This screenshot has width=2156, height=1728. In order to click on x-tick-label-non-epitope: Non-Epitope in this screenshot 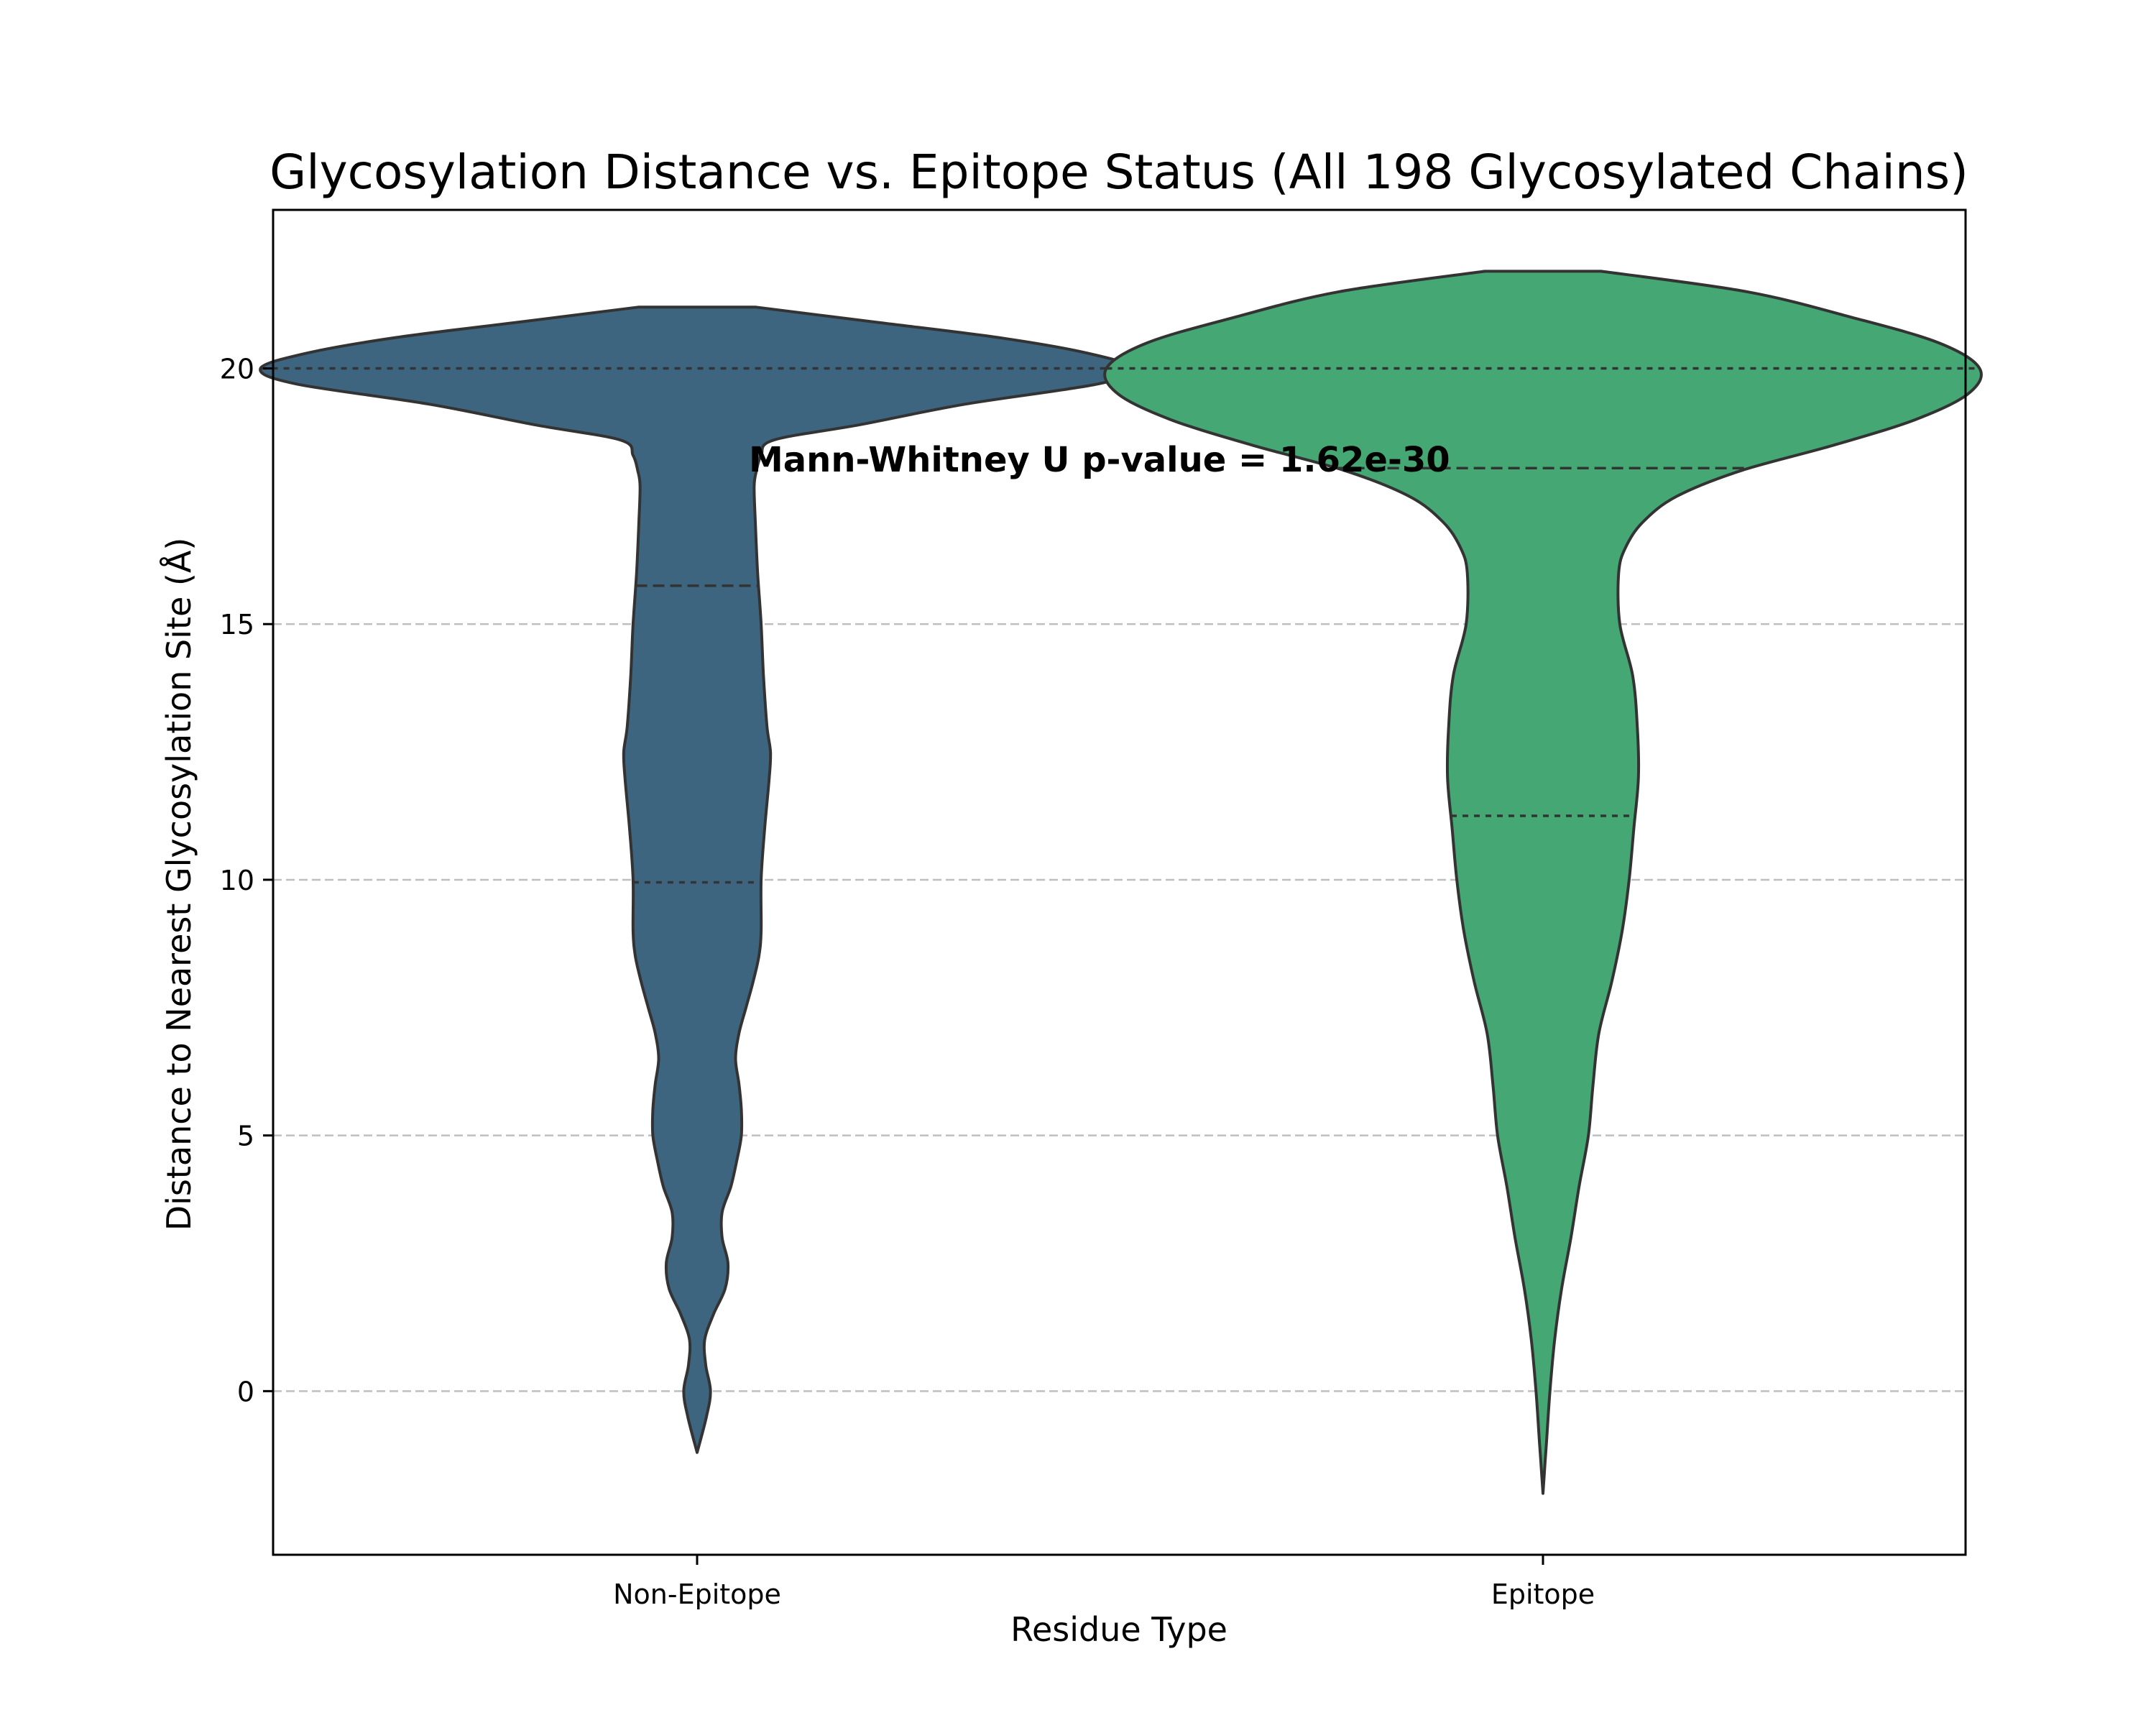, I will do `click(697, 1594)`.